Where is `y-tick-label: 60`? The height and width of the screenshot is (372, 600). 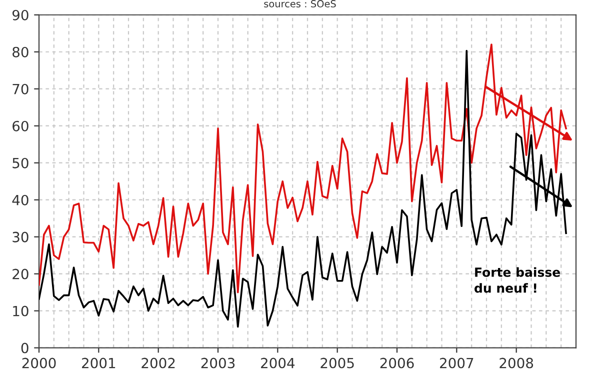
y-tick-label: 60 is located at coordinates (20, 126).